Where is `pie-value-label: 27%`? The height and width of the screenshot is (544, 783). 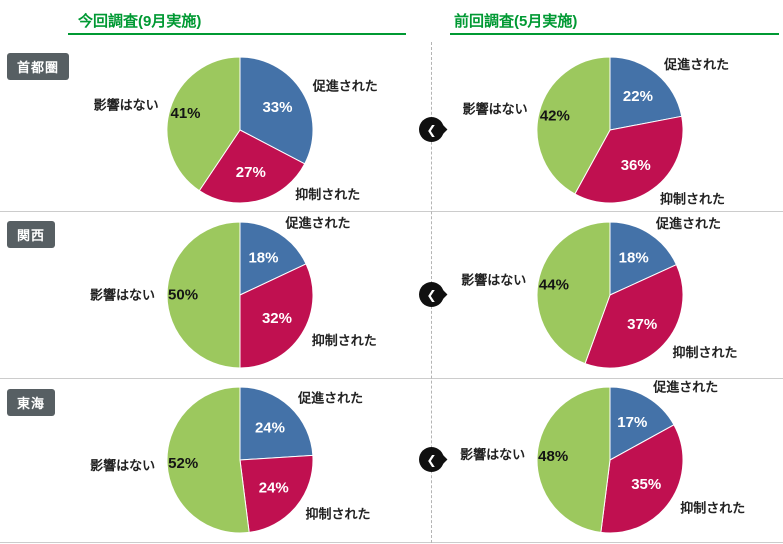
pie-value-label: 27% is located at coordinates (251, 172).